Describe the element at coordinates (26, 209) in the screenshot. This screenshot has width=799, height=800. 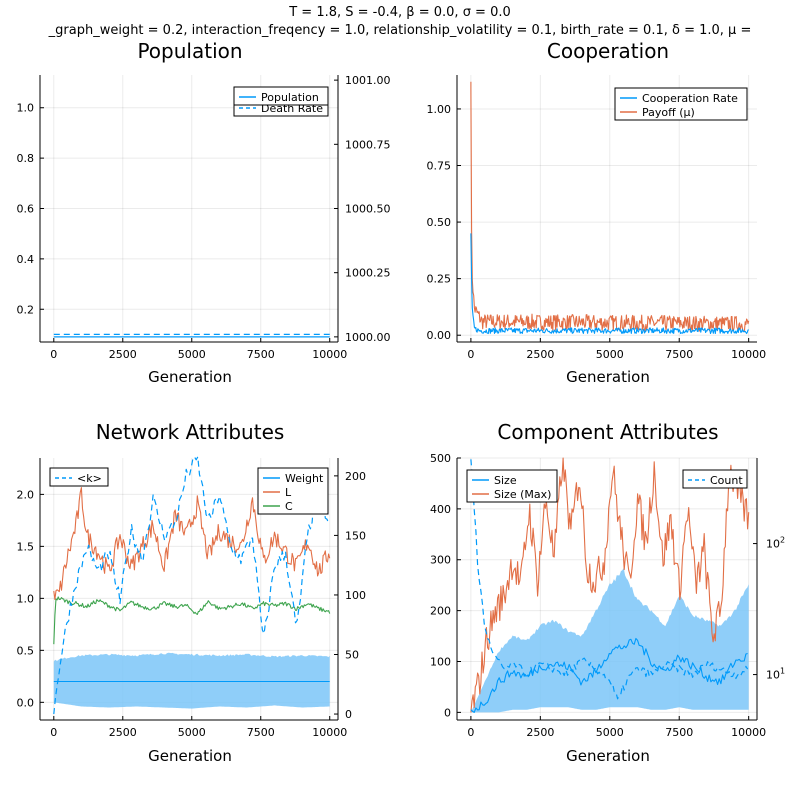
I see `population-ytick-label: 0.6` at that location.